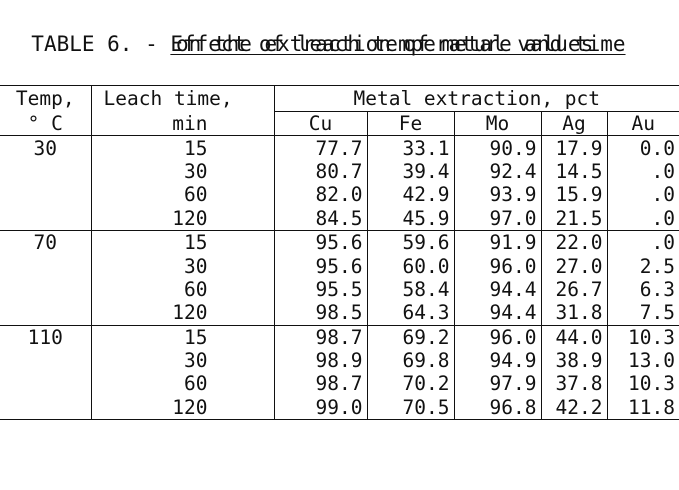 The height and width of the screenshot is (490, 679). I want to click on header-metal-mo: Mo, so click(497, 124).